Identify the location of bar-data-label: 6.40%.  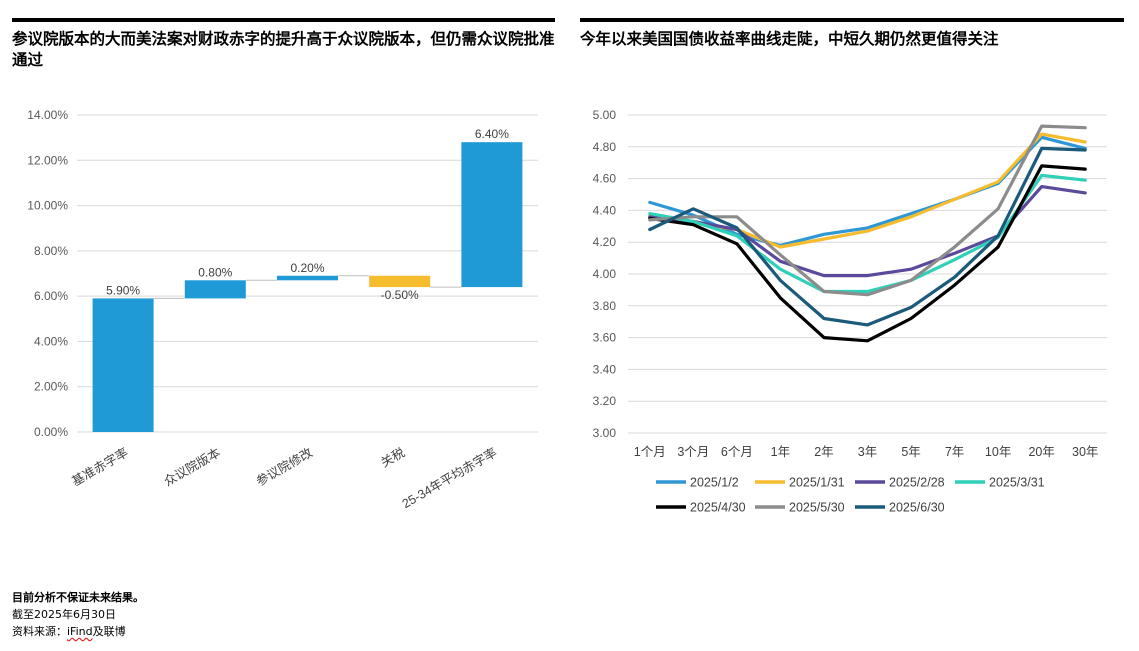
(492, 134).